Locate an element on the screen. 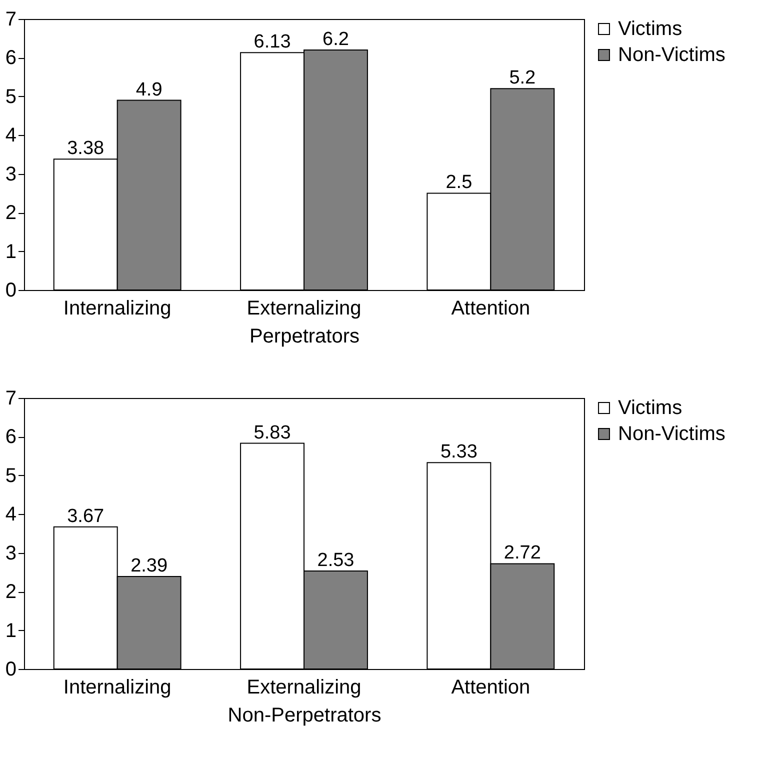 Image resolution: width=765 pixels, height=781 pixels. data-label: 5.83 is located at coordinates (272, 433).